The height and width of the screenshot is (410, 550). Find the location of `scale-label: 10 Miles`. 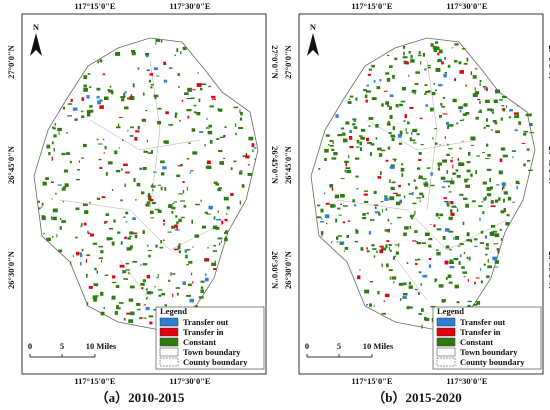

scale-label: 10 Miles is located at coordinates (378, 346).